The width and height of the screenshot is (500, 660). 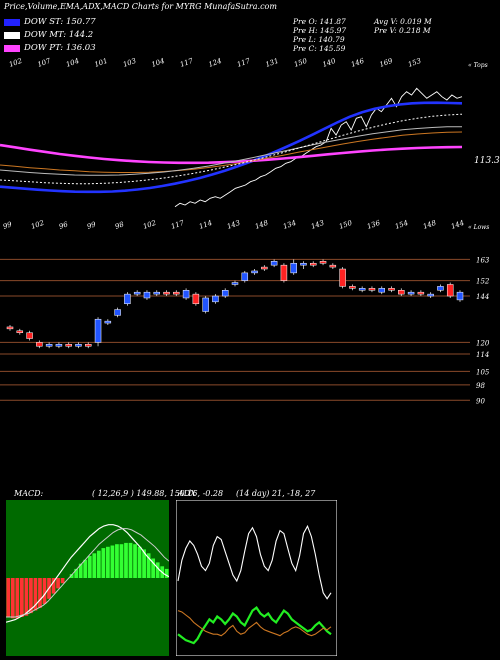 I want to click on level-label: 98, so click(x=480, y=386).